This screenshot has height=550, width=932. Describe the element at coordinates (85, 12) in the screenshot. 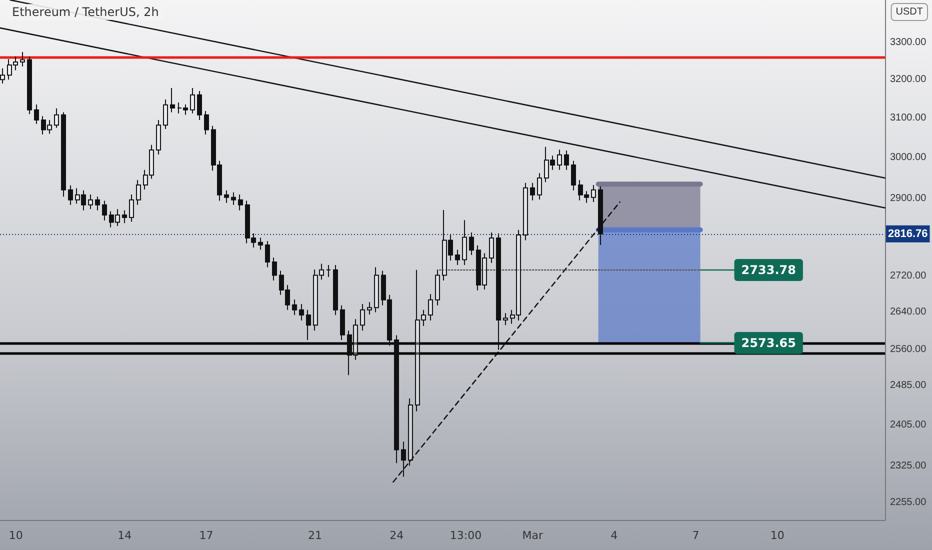

I see `chart-title: Ethereum / TetherUS, 2h` at that location.